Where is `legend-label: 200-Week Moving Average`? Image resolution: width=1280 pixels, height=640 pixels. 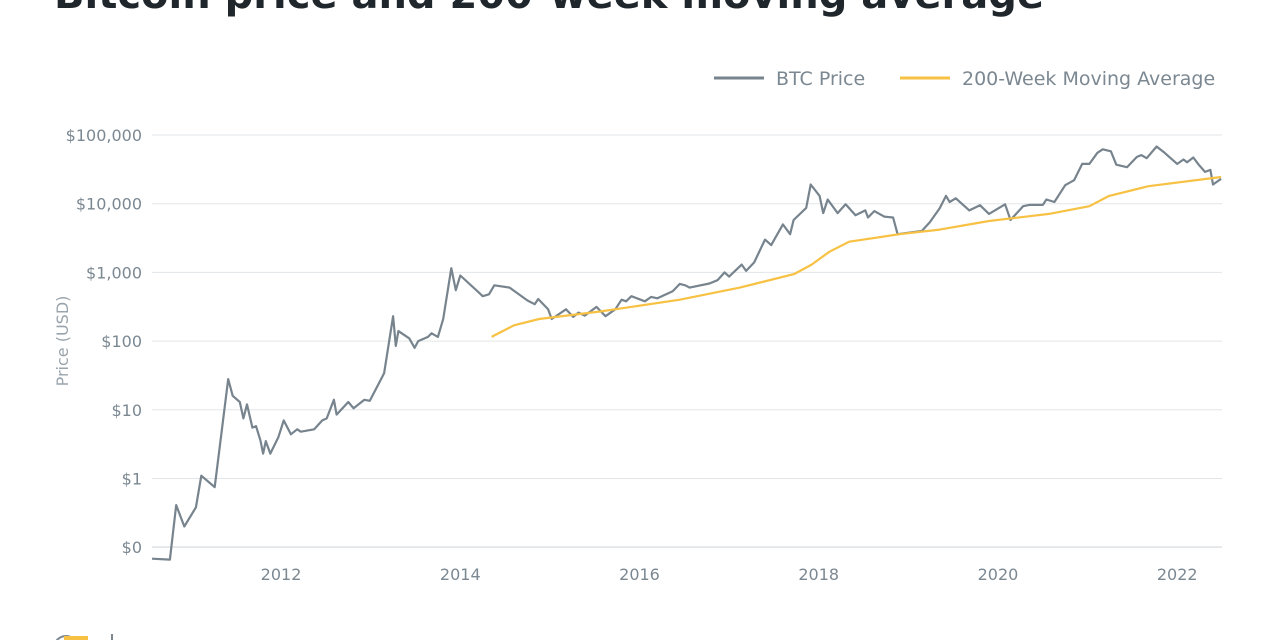
legend-label: 200-Week Moving Average is located at coordinates (1088, 79).